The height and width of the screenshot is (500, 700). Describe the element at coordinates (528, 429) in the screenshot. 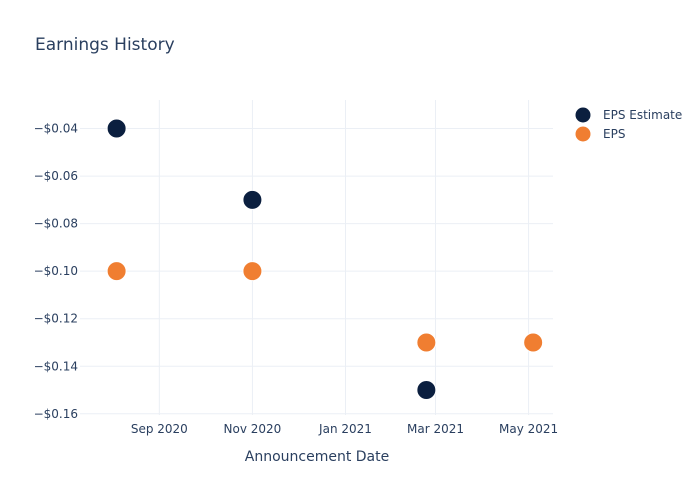

I see `x-tick-label: May 2021` at that location.